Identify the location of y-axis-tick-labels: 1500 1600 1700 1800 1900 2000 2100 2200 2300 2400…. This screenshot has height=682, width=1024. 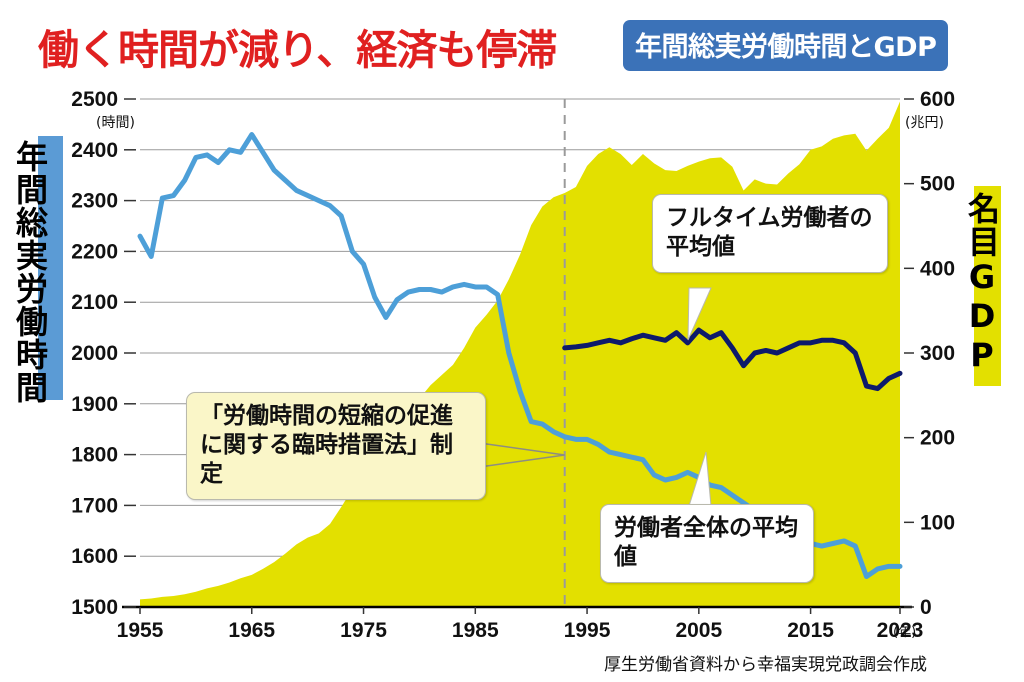
(103, 353).